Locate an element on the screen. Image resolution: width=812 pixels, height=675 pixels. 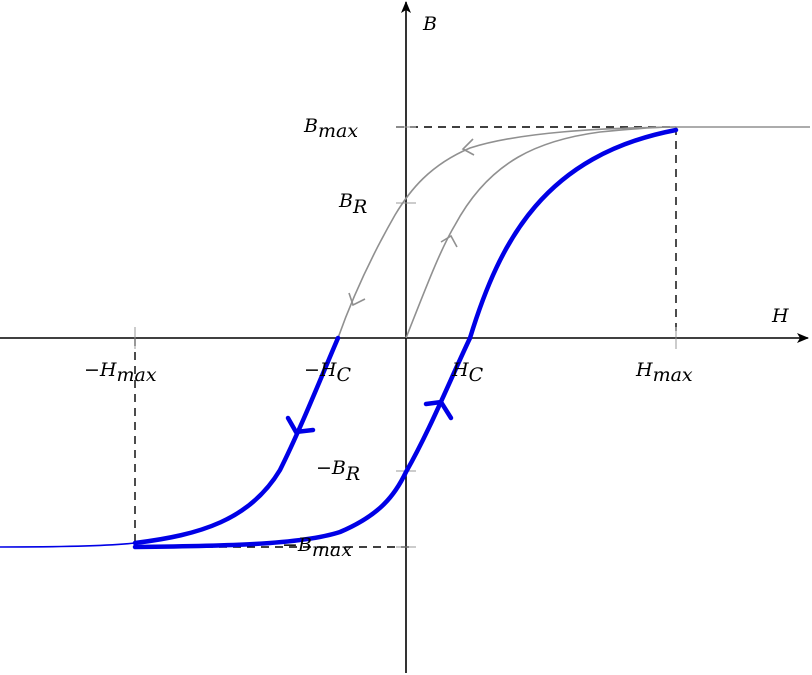
label-hc: HC is located at coordinates (467, 372).